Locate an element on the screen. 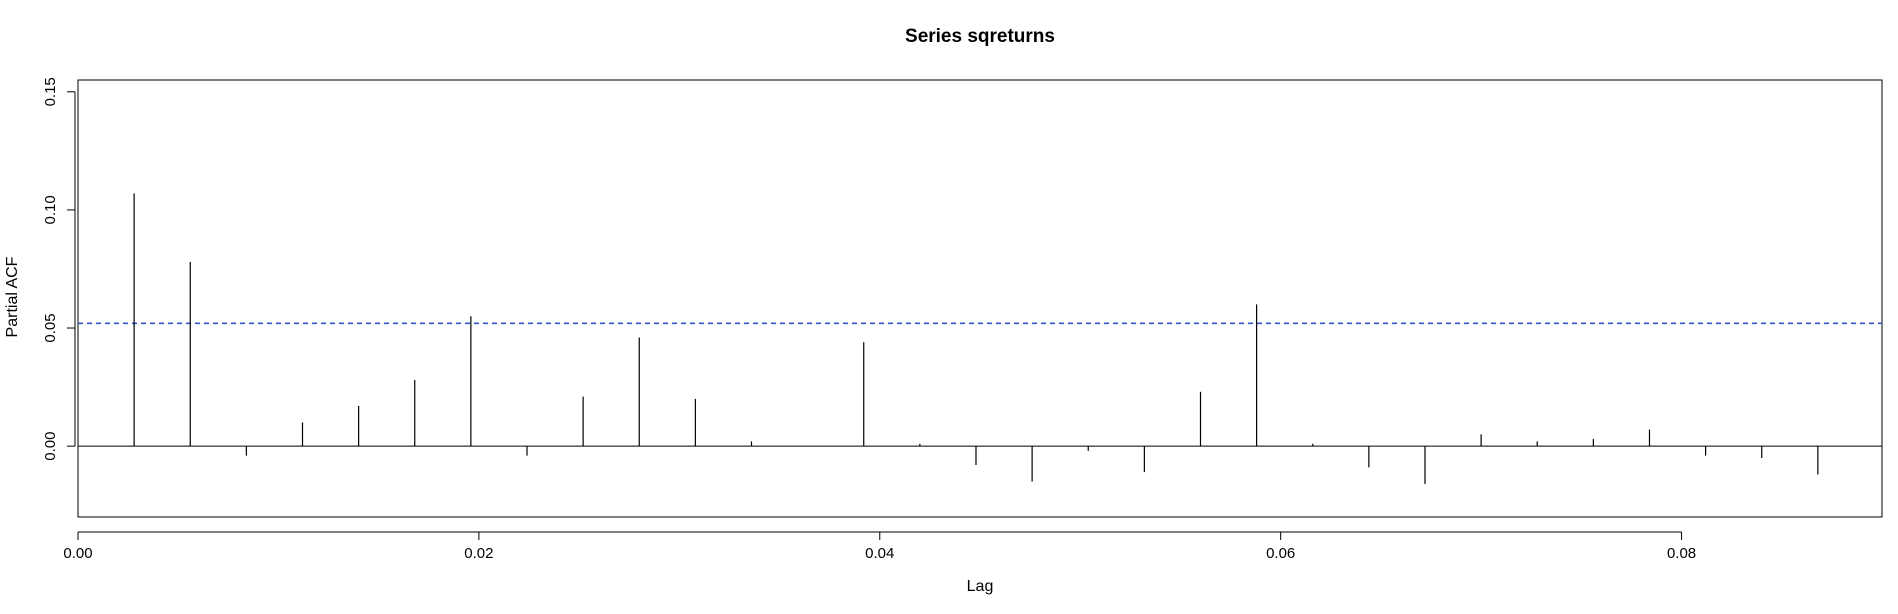  x-axis-label: Lag is located at coordinates (980, 586).